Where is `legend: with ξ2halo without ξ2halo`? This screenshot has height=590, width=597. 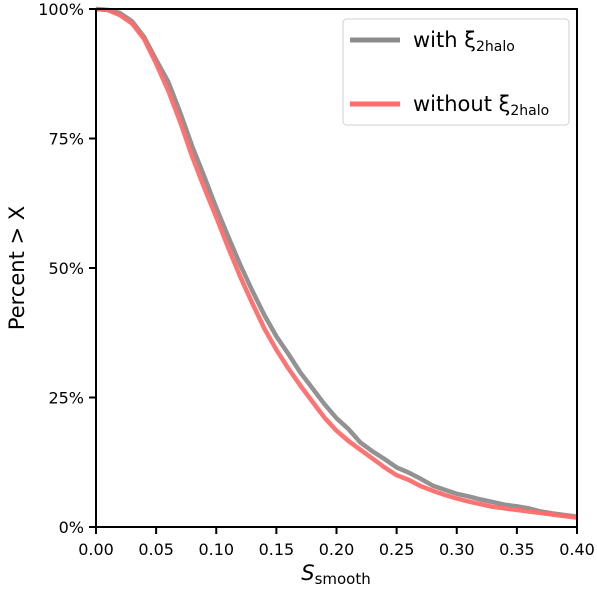 legend: with ξ2halo without ξ2halo is located at coordinates (456, 72).